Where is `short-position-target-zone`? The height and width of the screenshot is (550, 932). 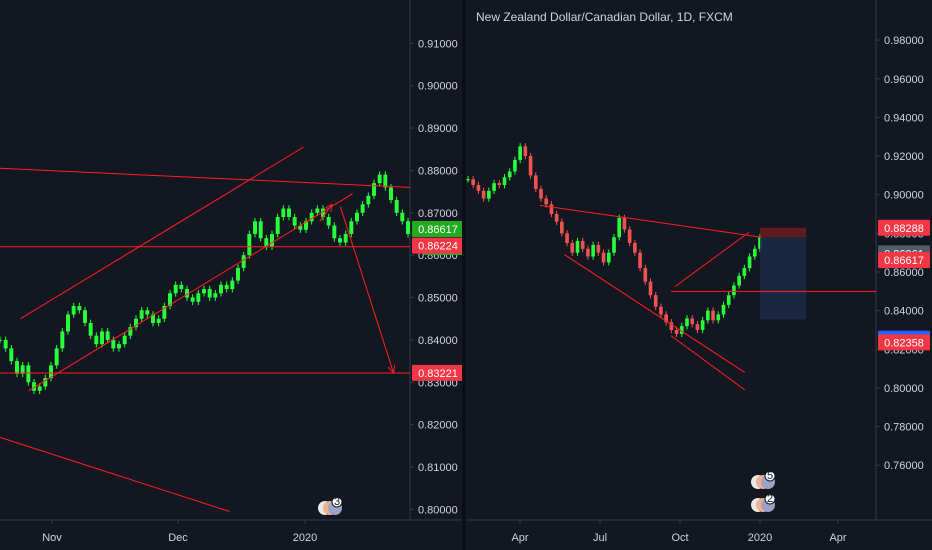
short-position-target-zone is located at coordinates (783, 278).